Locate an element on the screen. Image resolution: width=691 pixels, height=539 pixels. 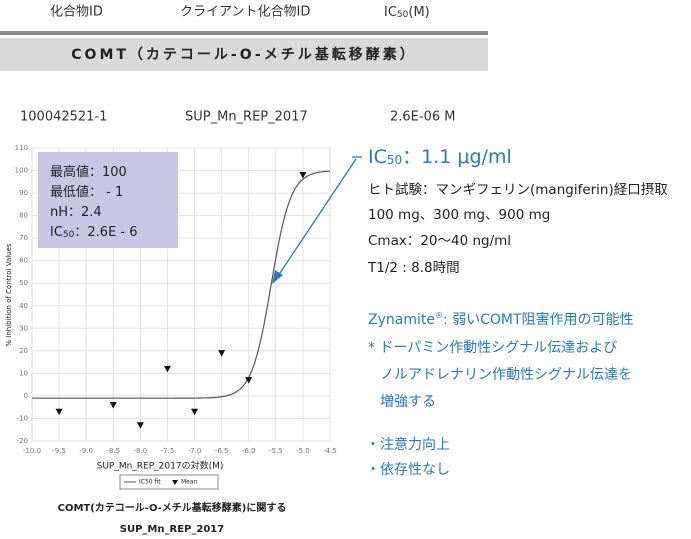
study-line: ヒト試験：マンギフェリン(mangiferin)経口摂取 is located at coordinates (518, 190).